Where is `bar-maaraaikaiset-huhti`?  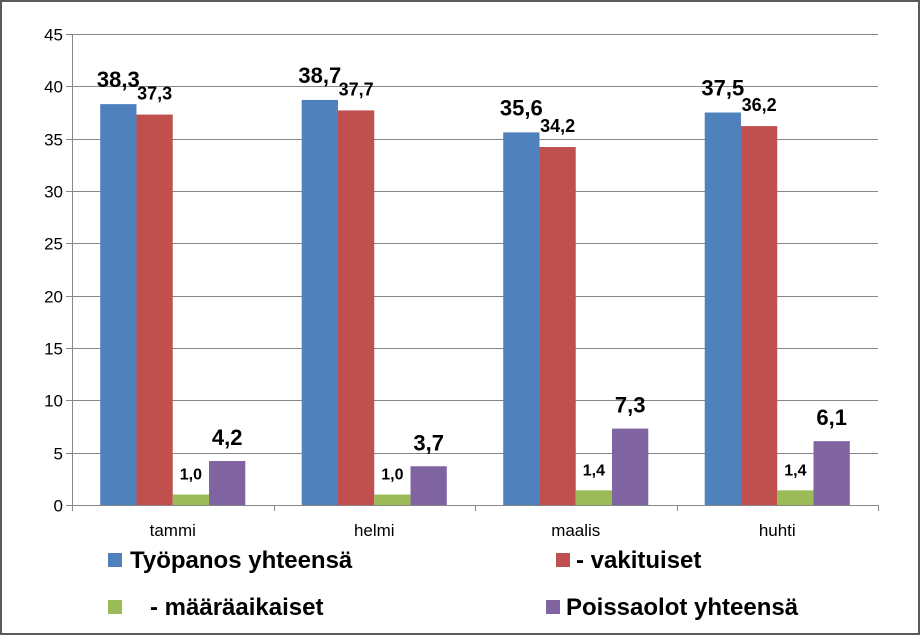 bar-maaraaikaiset-huhti is located at coordinates (795, 497).